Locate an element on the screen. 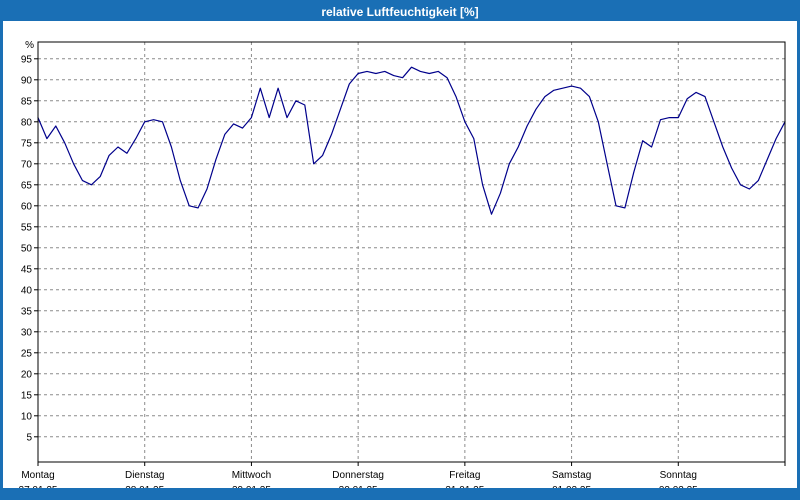 Image resolution: width=800 pixels, height=500 pixels. x-date-label: 30.01.25 is located at coordinates (358, 486).